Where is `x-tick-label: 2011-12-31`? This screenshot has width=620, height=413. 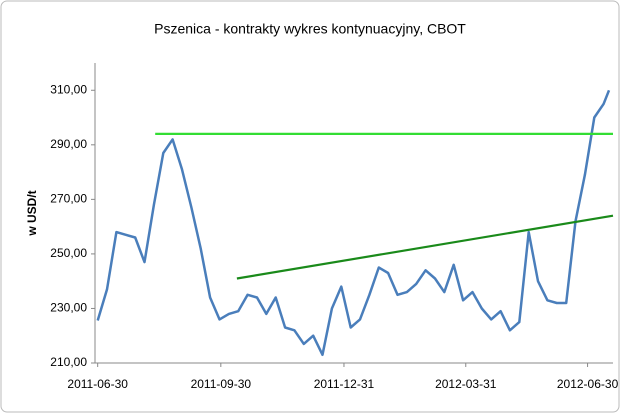
x-tick-label: 2011-12-31 is located at coordinates (344, 384).